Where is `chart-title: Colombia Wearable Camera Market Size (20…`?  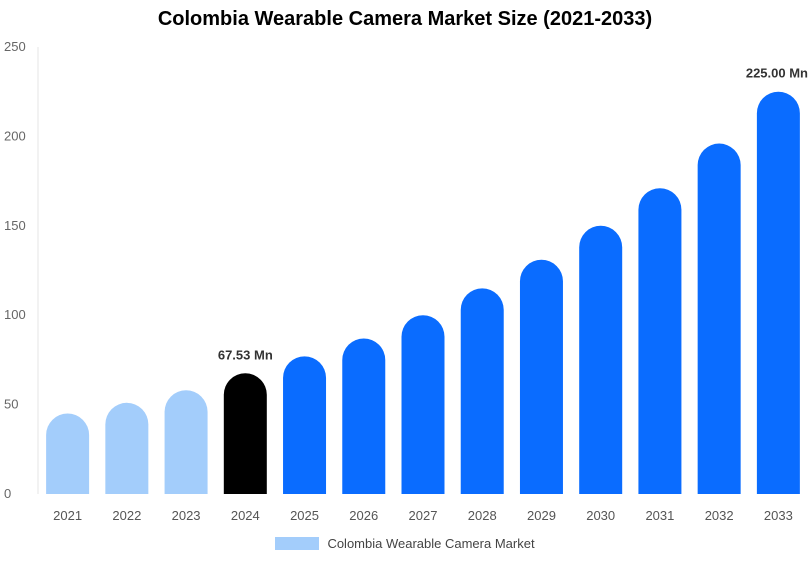 chart-title: Colombia Wearable Camera Market Size (20… is located at coordinates (405, 19).